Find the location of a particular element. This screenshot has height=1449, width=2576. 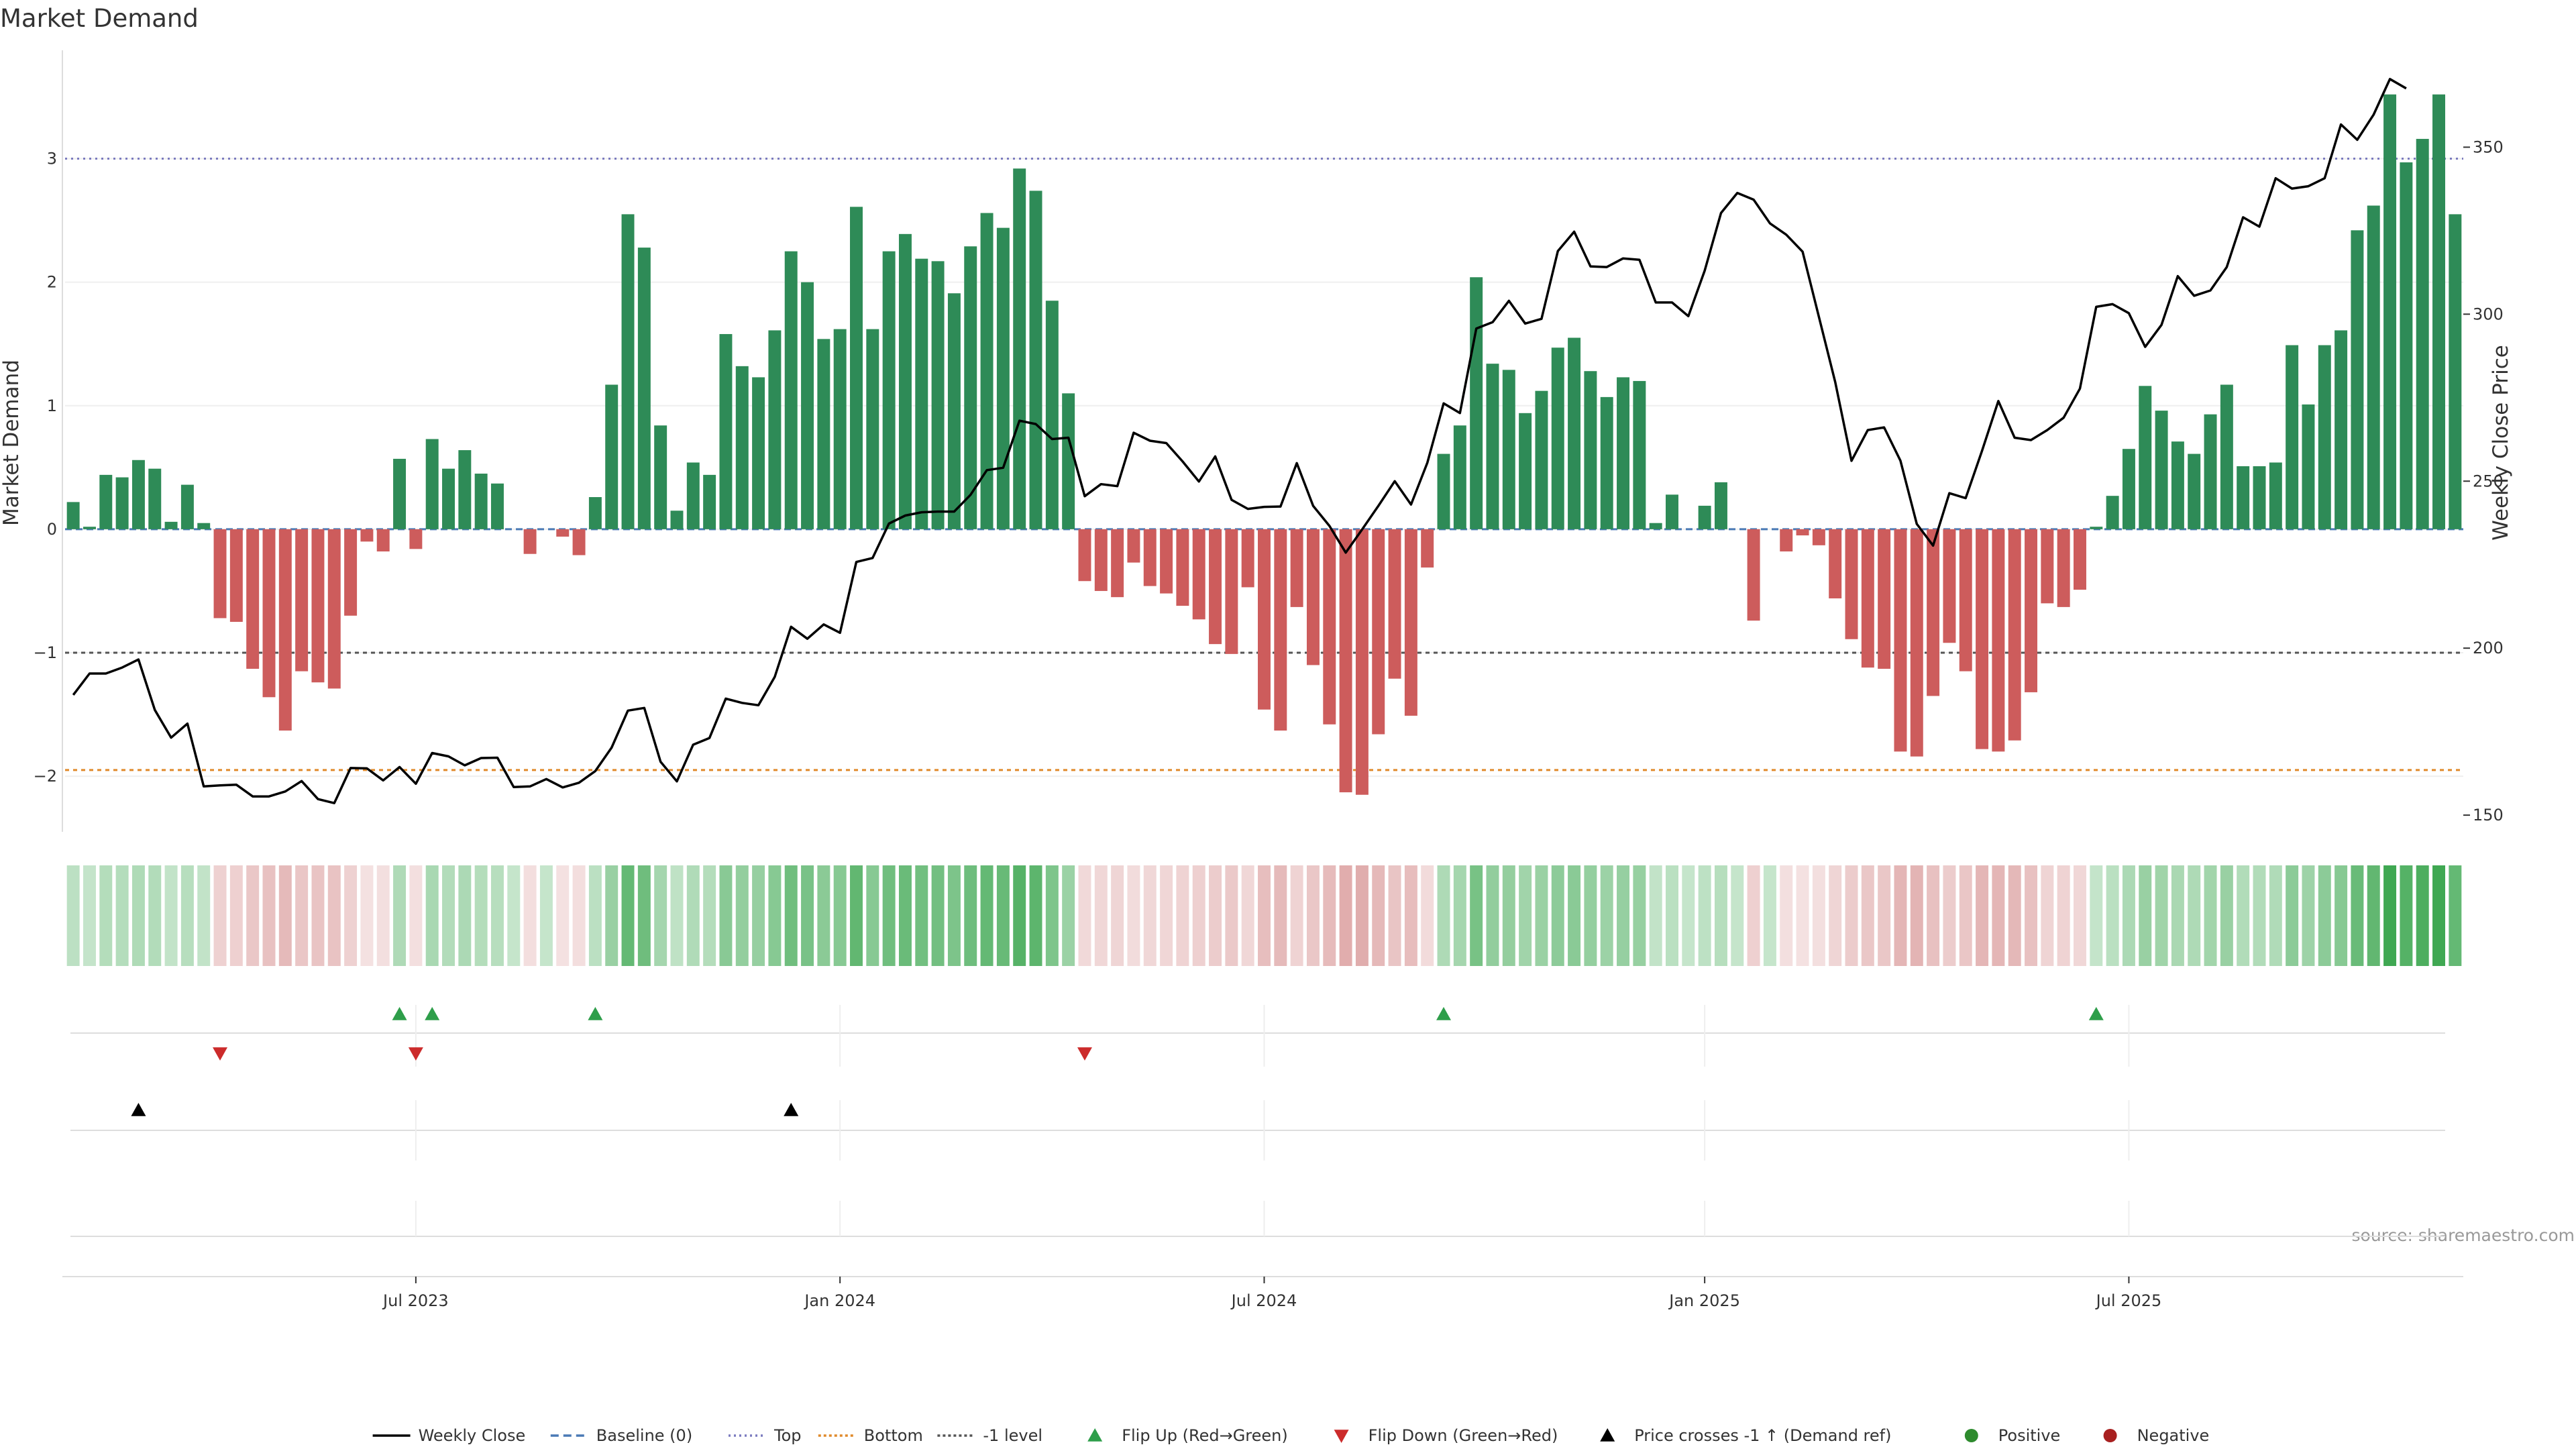

y-tick-label: 1 is located at coordinates (52, 405).